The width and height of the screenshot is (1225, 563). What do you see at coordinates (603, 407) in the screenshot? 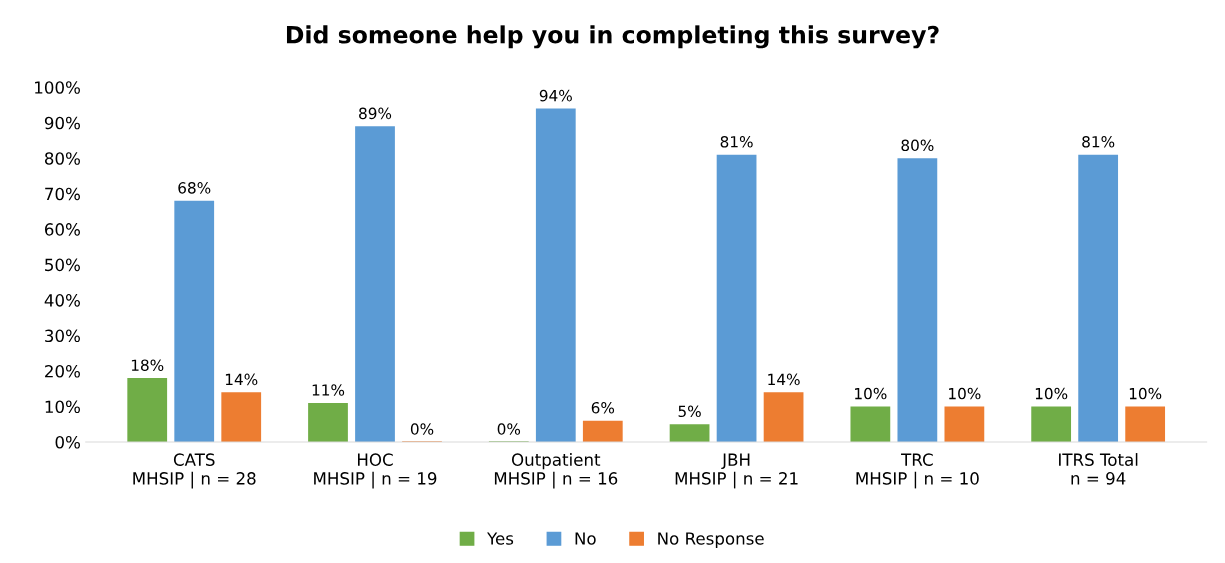
I see `data-label: 6%` at bounding box center [603, 407].